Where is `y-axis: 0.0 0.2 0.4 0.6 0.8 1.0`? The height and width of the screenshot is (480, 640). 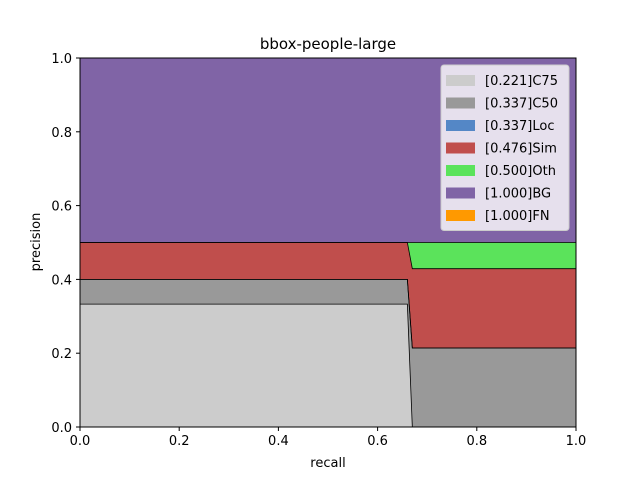 y-axis: 0.0 0.2 0.4 0.6 0.8 1.0 is located at coordinates (65, 244).